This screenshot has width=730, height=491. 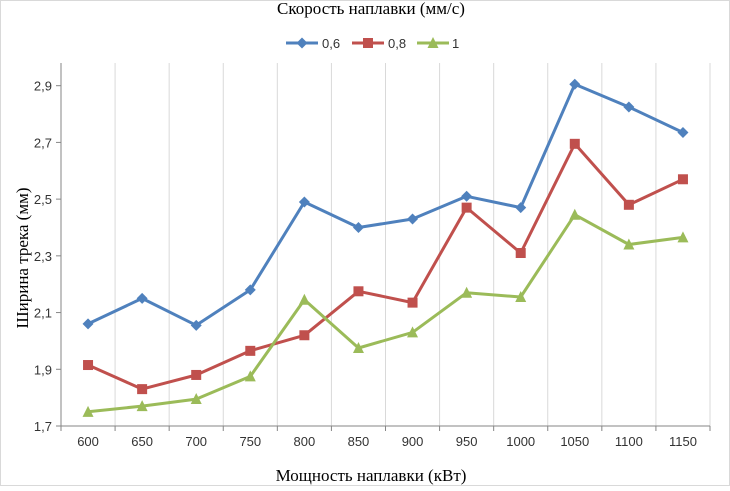 I want to click on x-tick-label: 950, so click(x=467, y=441).